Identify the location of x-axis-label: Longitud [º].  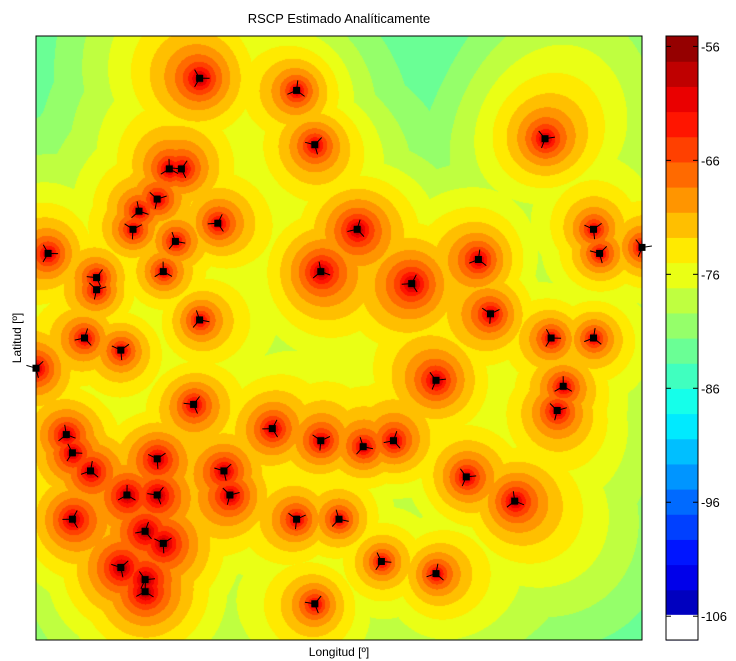
(339, 652).